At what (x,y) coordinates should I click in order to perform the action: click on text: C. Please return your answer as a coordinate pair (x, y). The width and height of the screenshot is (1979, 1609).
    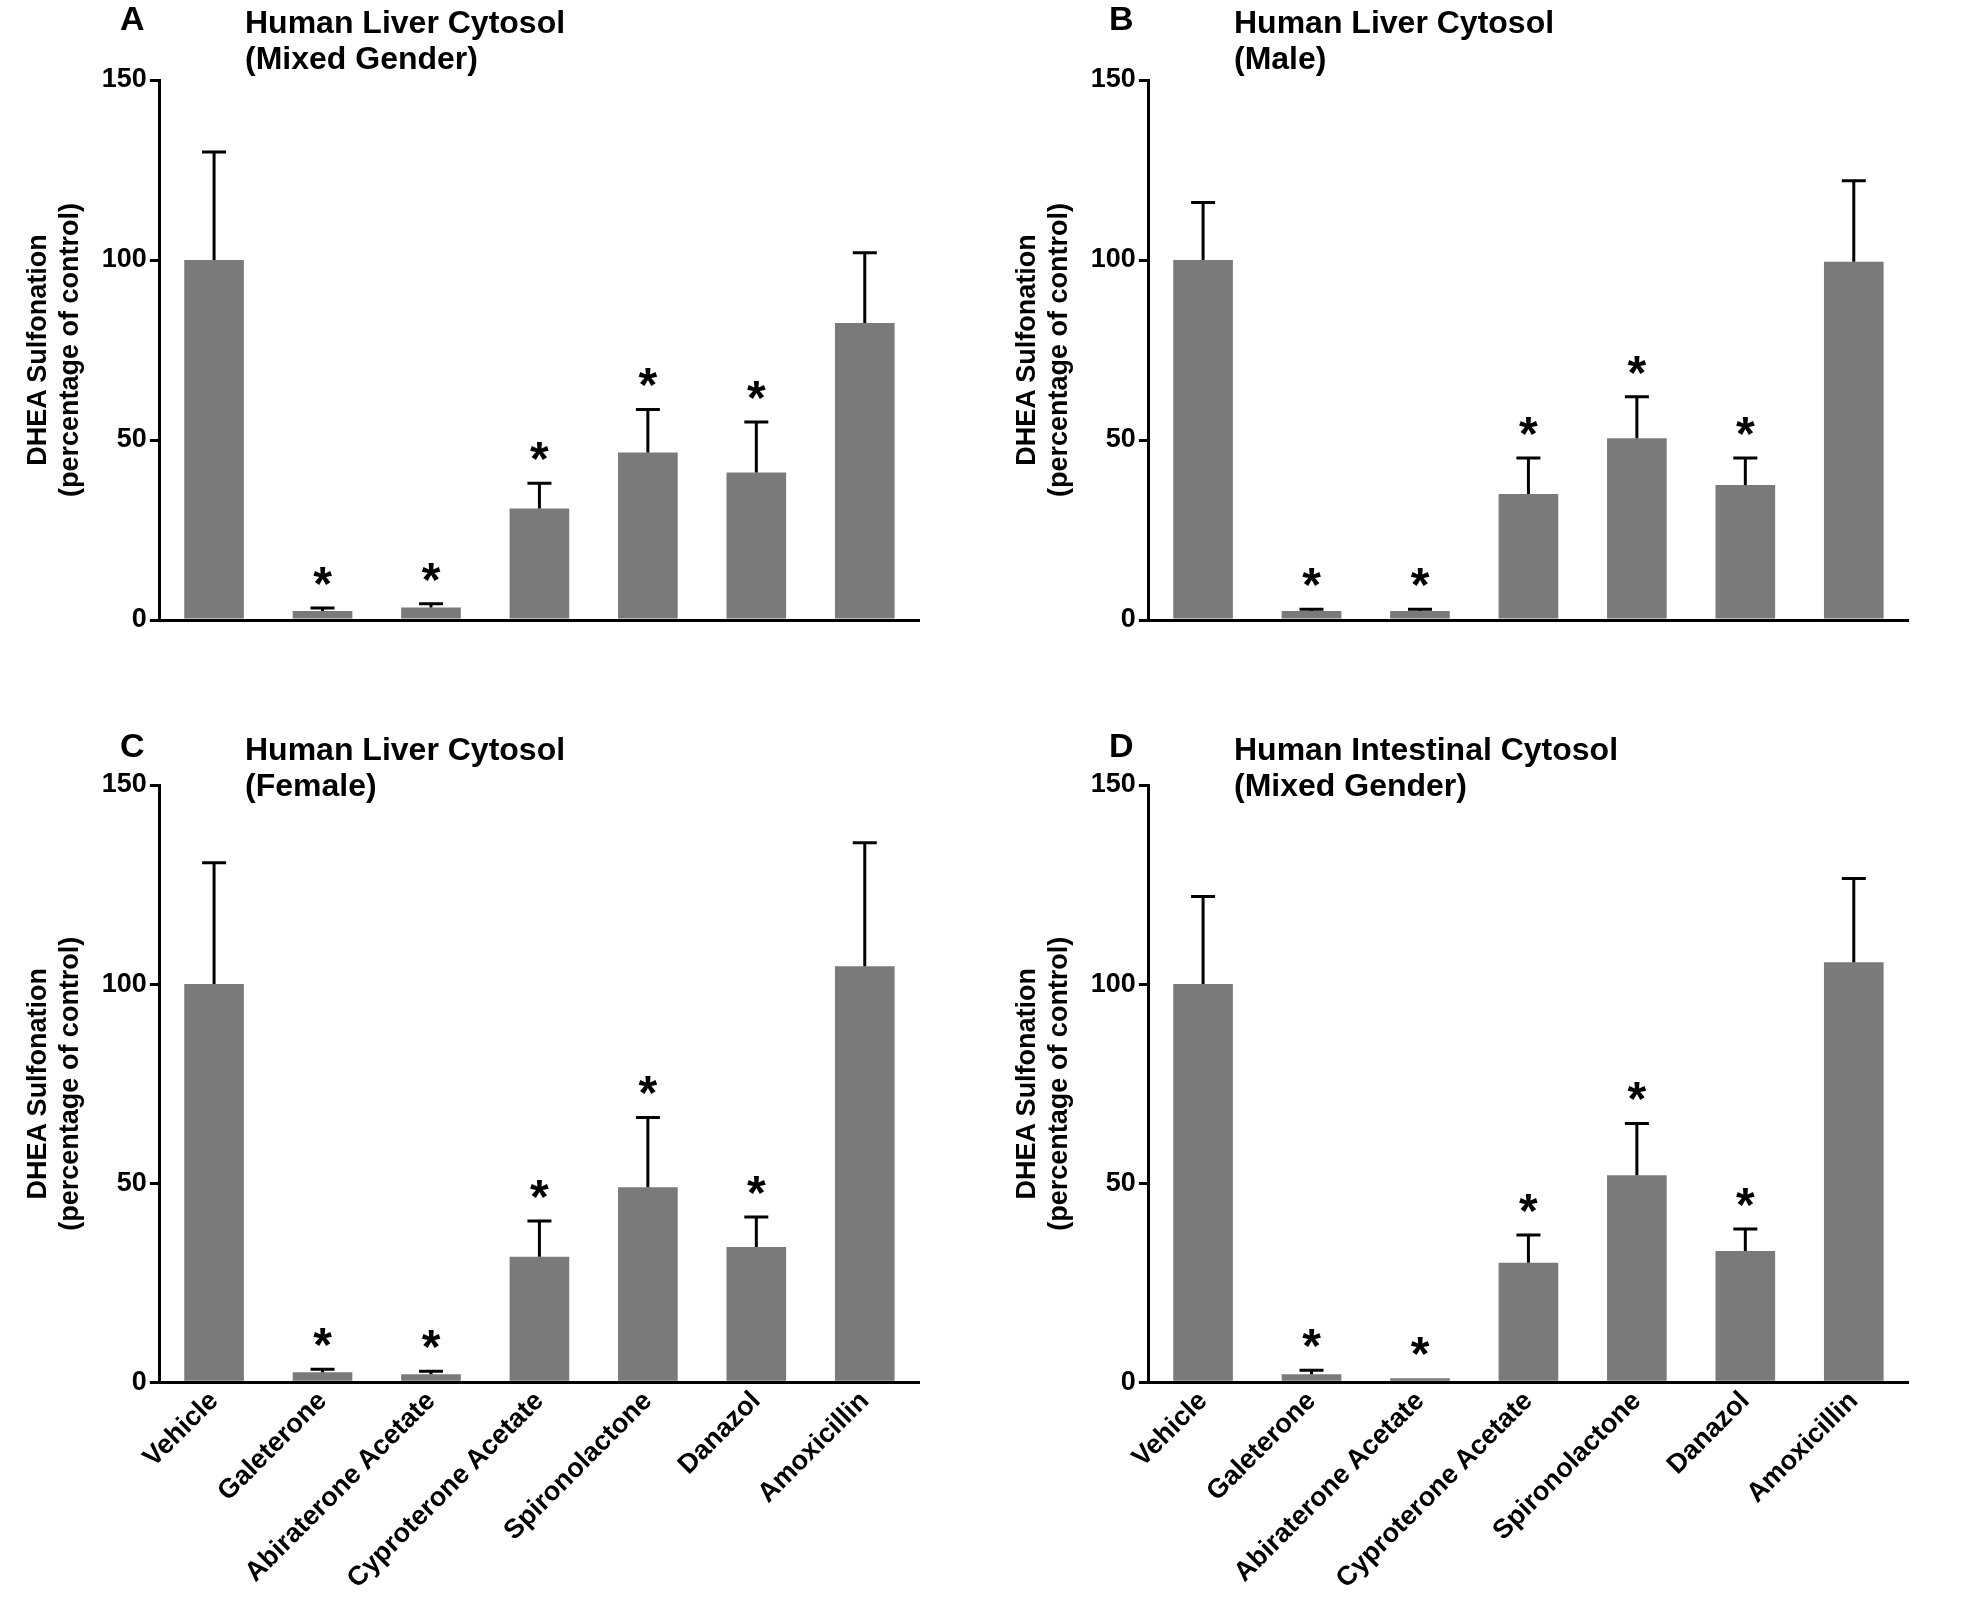
    Looking at the image, I should click on (132, 745).